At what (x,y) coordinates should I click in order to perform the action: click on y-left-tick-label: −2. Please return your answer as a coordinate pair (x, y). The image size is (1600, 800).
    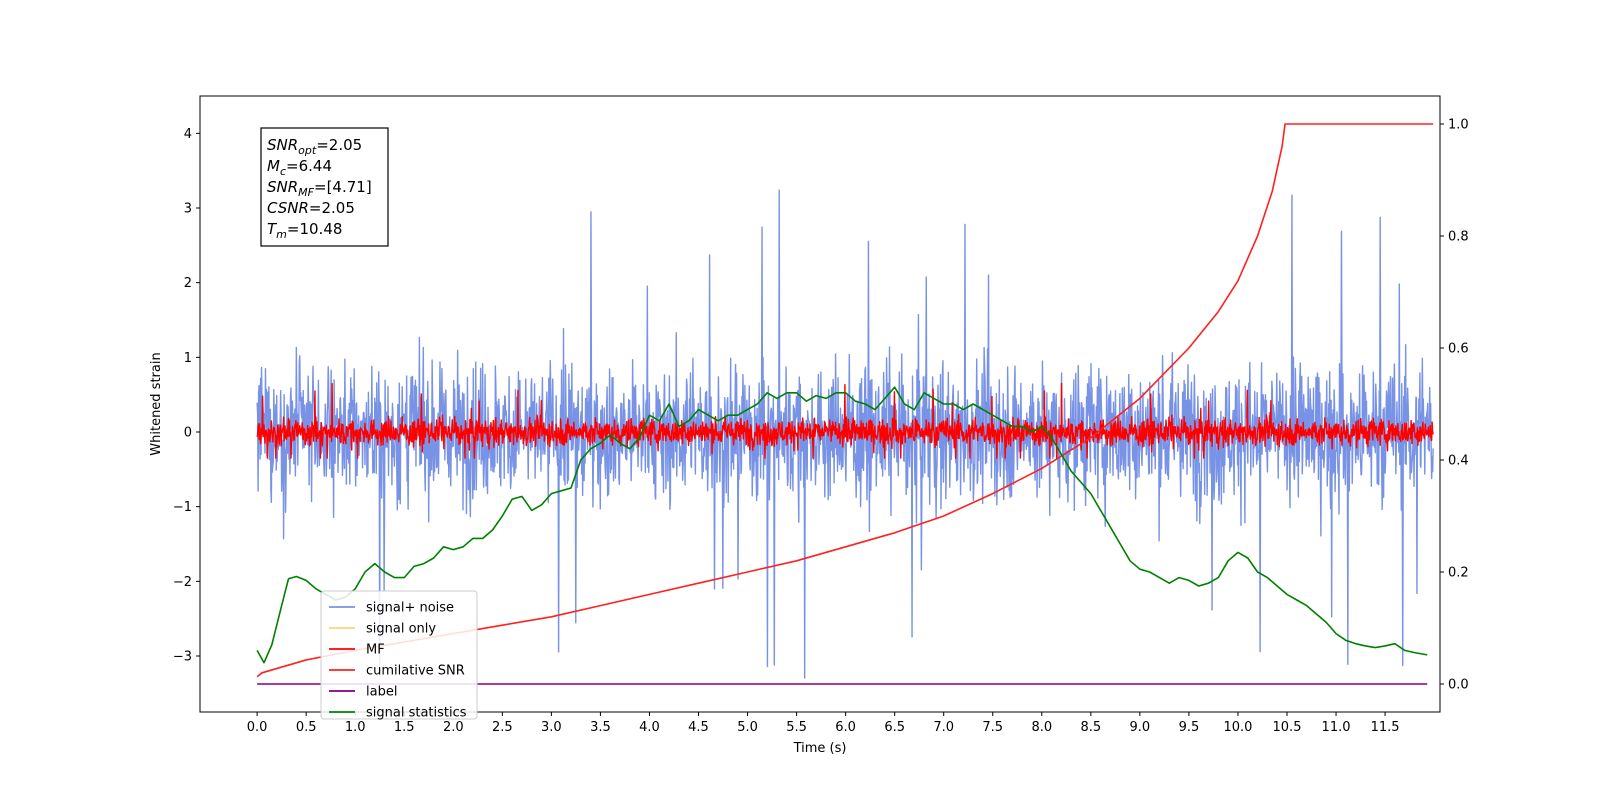
    Looking at the image, I should click on (182, 582).